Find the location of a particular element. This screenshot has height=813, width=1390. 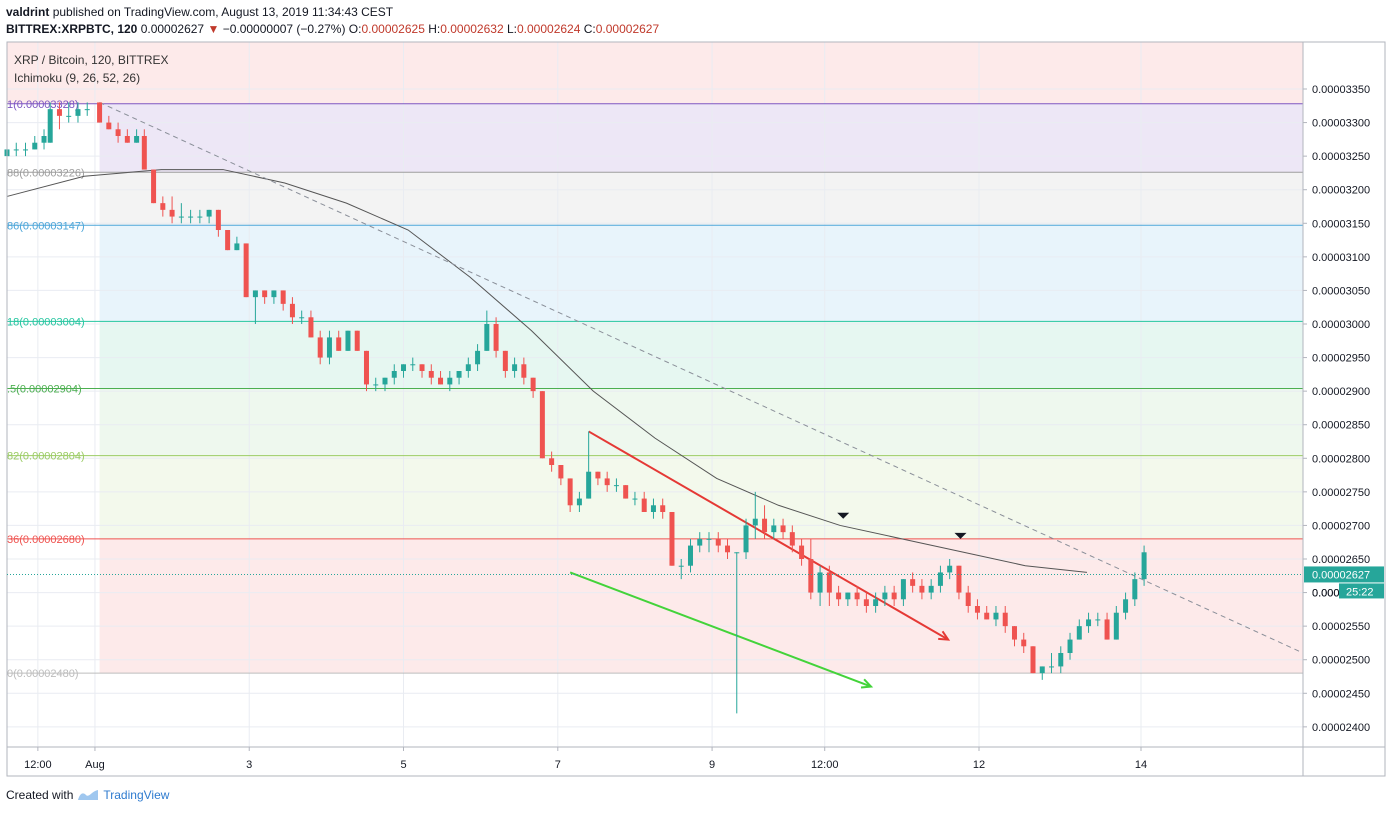

fib-label: 36(0.00002680) is located at coordinates (46, 540).